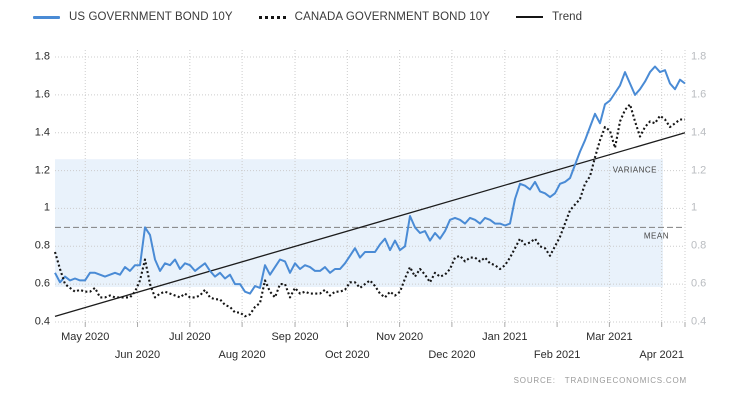 The height and width of the screenshot is (400, 730). What do you see at coordinates (151, 17) in the screenshot?
I see `legend-label-us: US GOVERNMENT BOND 10Y` at bounding box center [151, 17].